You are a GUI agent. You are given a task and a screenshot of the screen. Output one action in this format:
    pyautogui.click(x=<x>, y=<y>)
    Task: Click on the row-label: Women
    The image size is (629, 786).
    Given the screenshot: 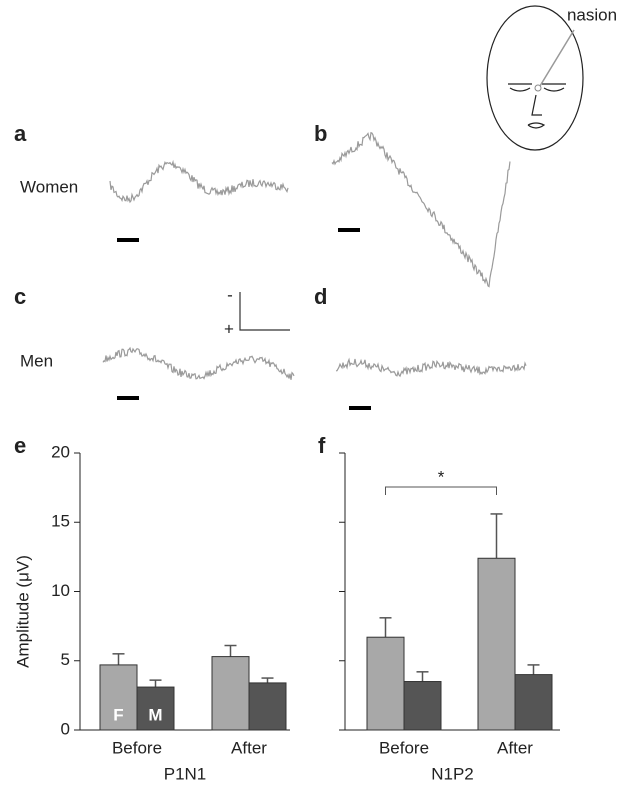 What is the action you would take?
    pyautogui.click(x=49, y=186)
    